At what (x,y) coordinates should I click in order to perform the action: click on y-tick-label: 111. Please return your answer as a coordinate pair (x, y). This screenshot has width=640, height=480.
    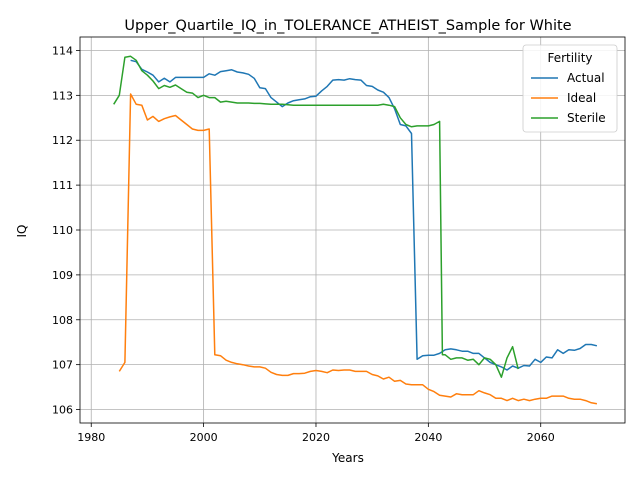
    Looking at the image, I should click on (62, 185).